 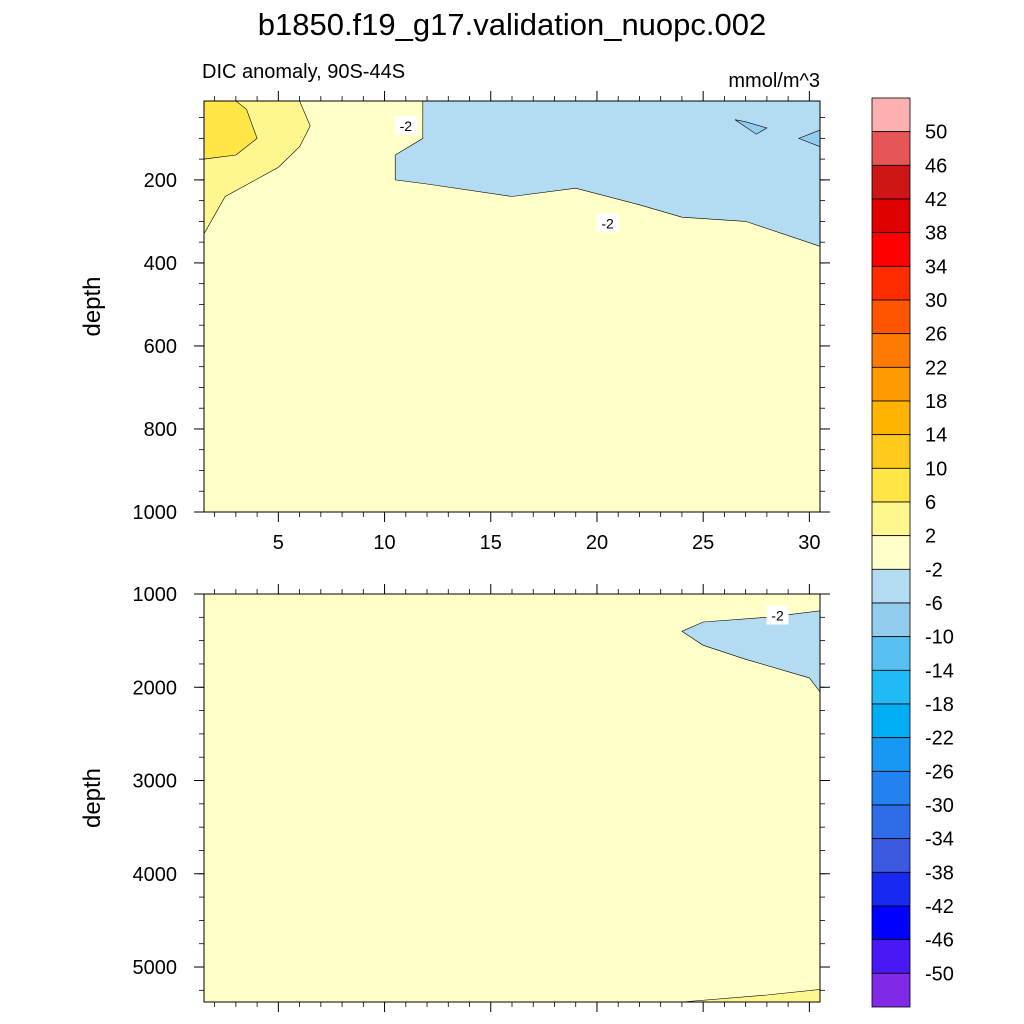 What do you see at coordinates (936, 234) in the screenshot?
I see `colorbar-label: 38` at bounding box center [936, 234].